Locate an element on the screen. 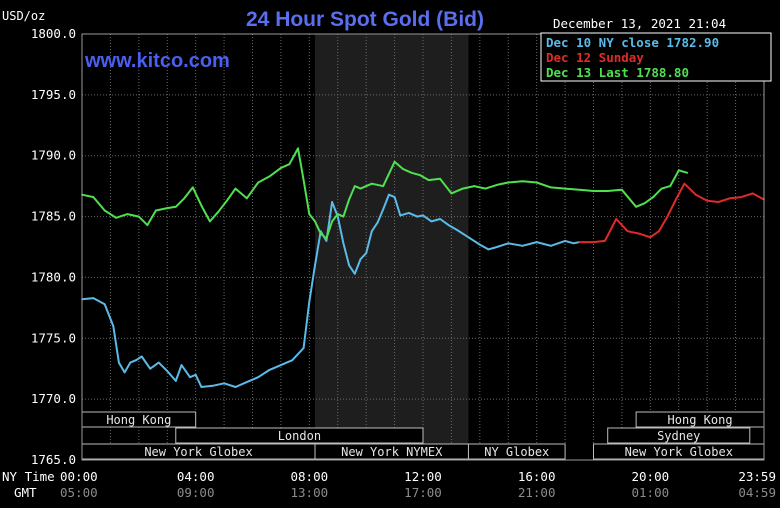 Image resolution: width=780 pixels, height=508 pixels. session-label: Hong Kong is located at coordinates (138, 420).